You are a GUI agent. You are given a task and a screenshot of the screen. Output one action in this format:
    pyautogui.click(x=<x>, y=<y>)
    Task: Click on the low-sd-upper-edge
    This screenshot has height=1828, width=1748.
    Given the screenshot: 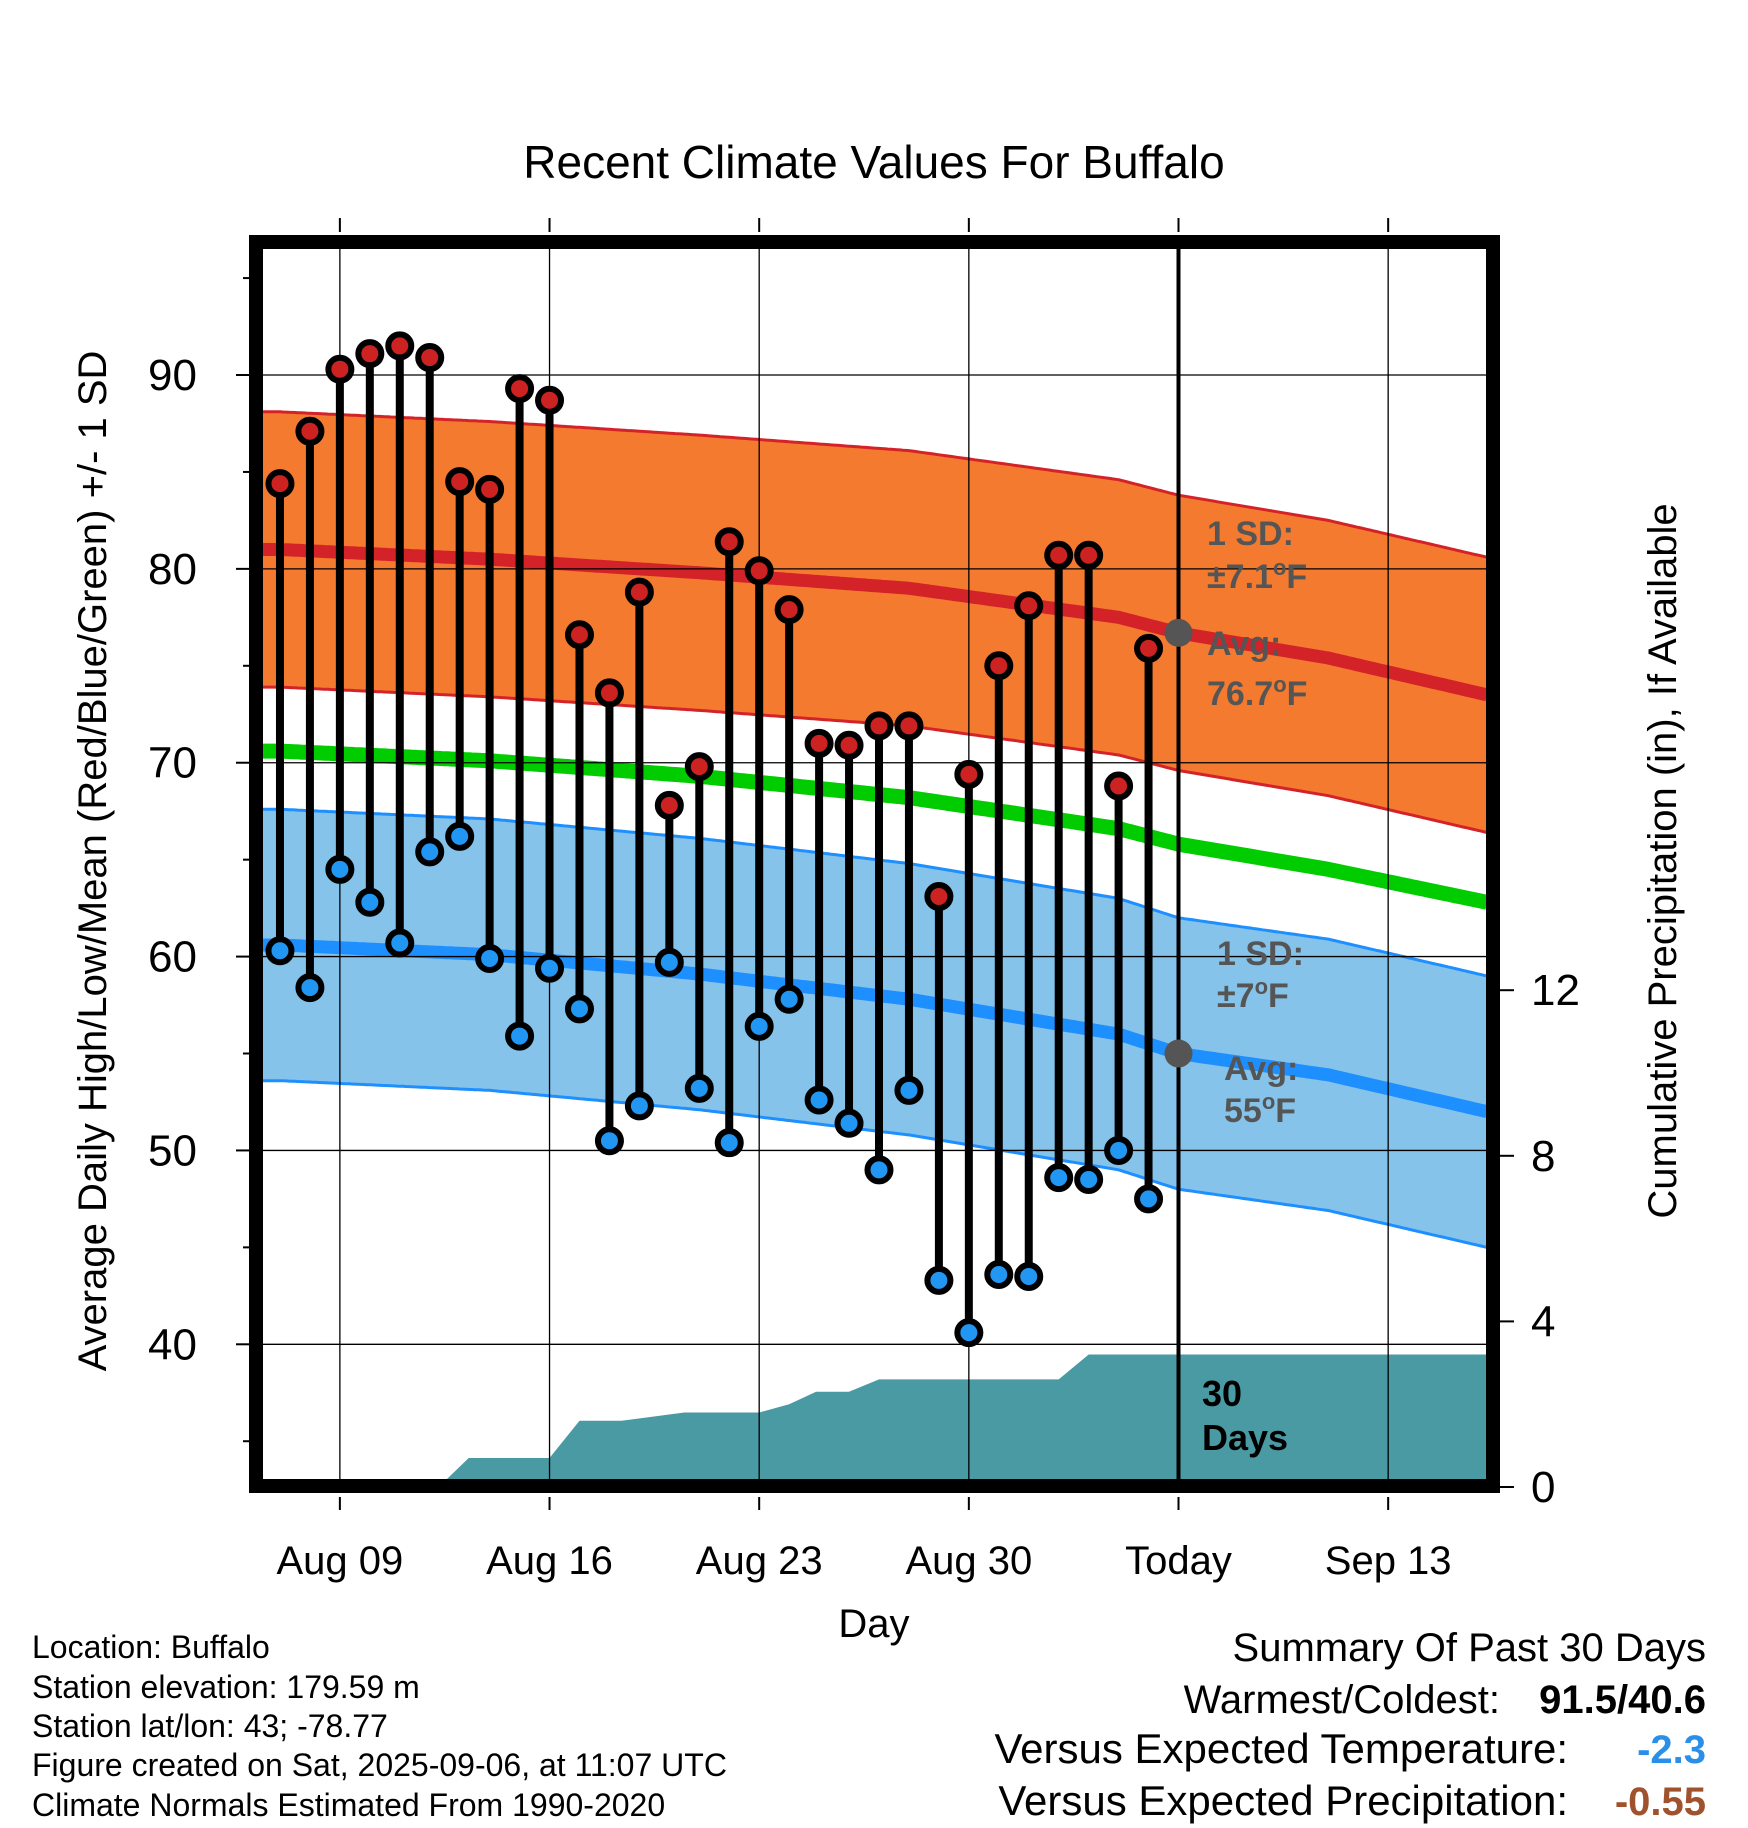 What is the action you would take?
    pyautogui.click(x=875, y=892)
    